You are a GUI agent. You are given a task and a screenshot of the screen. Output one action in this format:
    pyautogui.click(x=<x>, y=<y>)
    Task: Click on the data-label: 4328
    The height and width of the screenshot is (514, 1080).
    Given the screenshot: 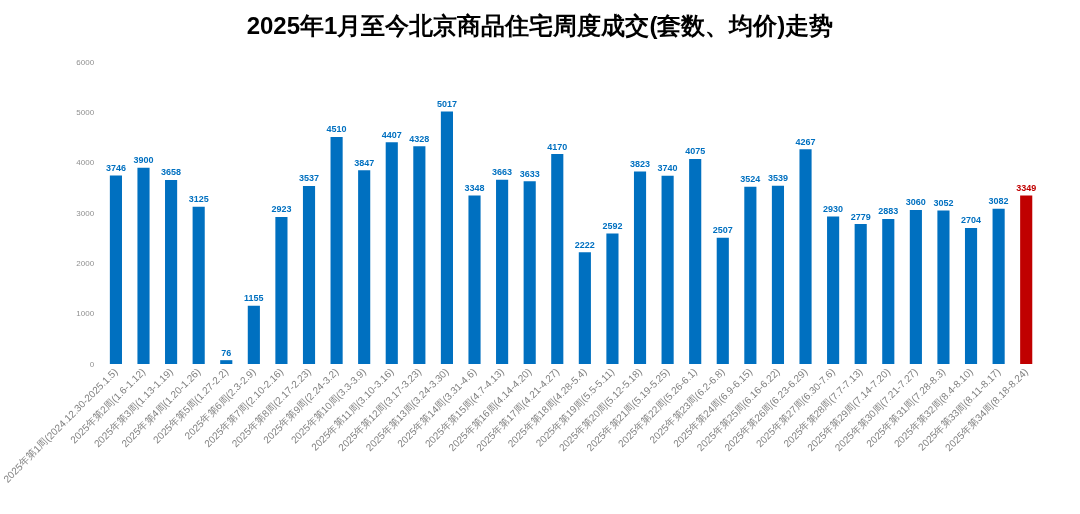 What is the action you would take?
    pyautogui.click(x=419, y=138)
    